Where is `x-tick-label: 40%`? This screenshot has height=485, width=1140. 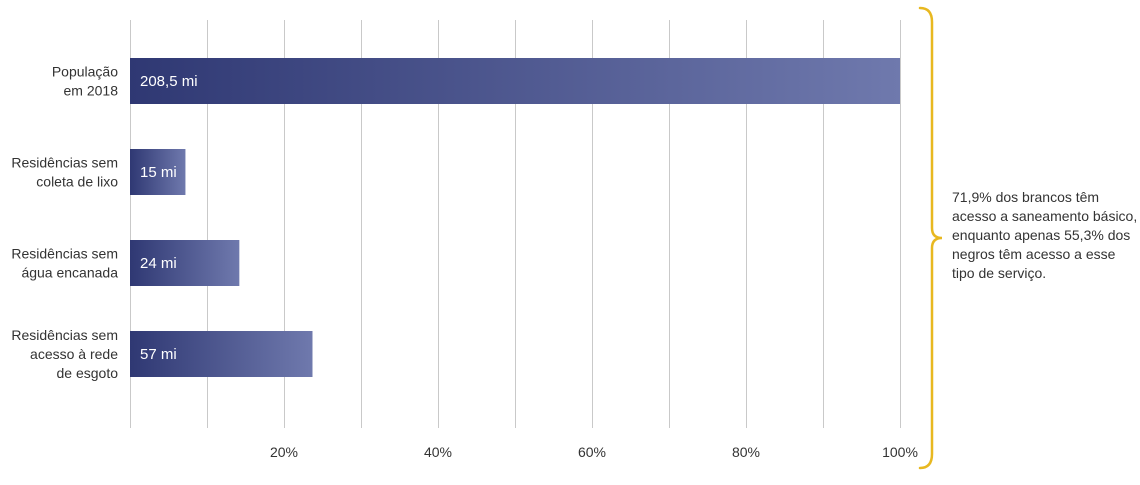 x-tick-label: 40% is located at coordinates (438, 452).